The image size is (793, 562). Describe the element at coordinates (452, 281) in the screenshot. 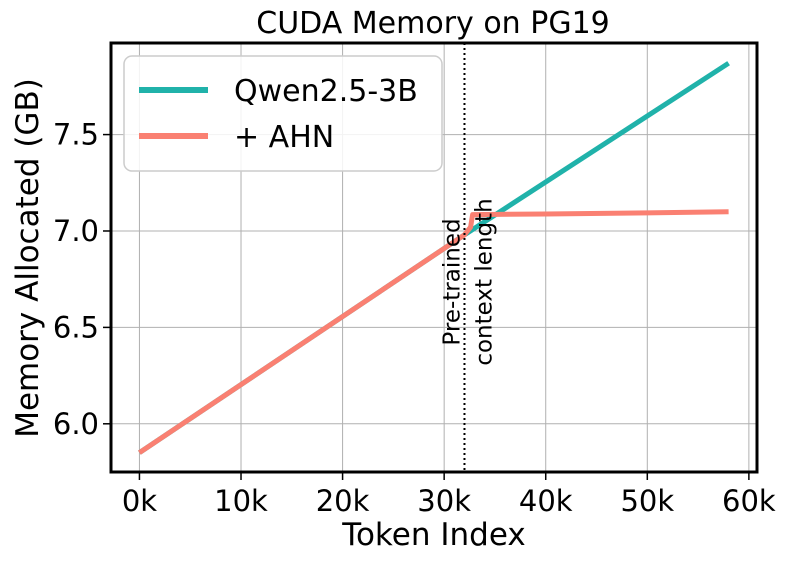

I see `context-length-label-line: Pre-trained` at that location.